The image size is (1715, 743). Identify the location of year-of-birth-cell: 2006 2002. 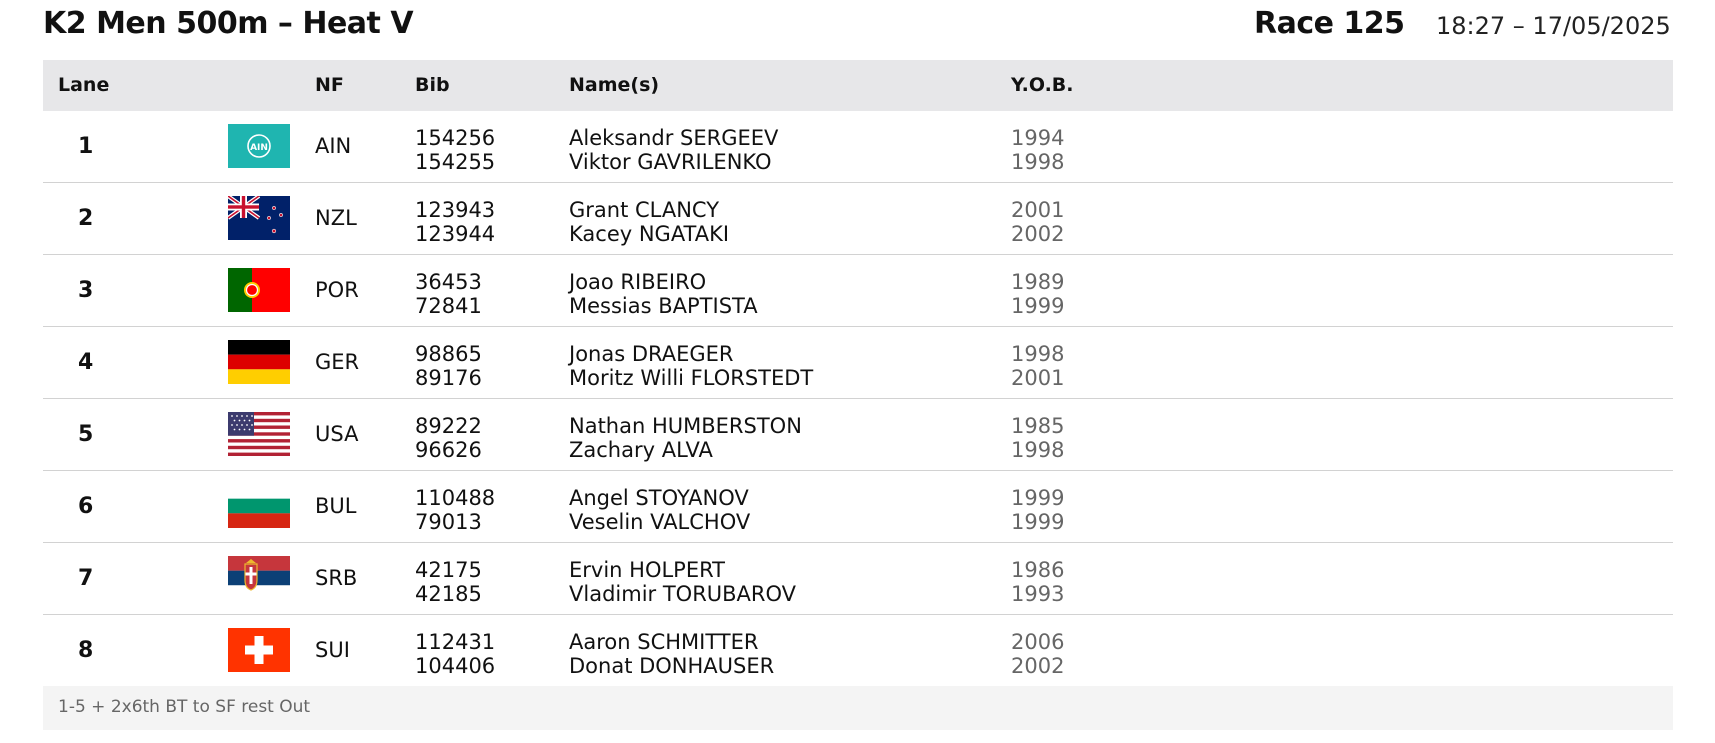
(1037, 654).